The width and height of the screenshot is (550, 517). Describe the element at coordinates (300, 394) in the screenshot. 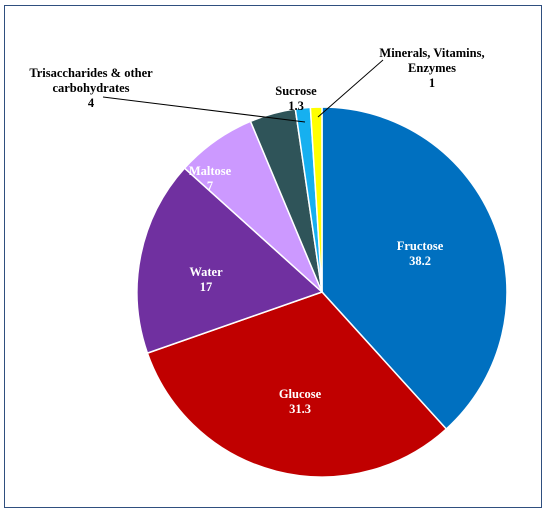

I see `data-label-line: Glucose` at that location.